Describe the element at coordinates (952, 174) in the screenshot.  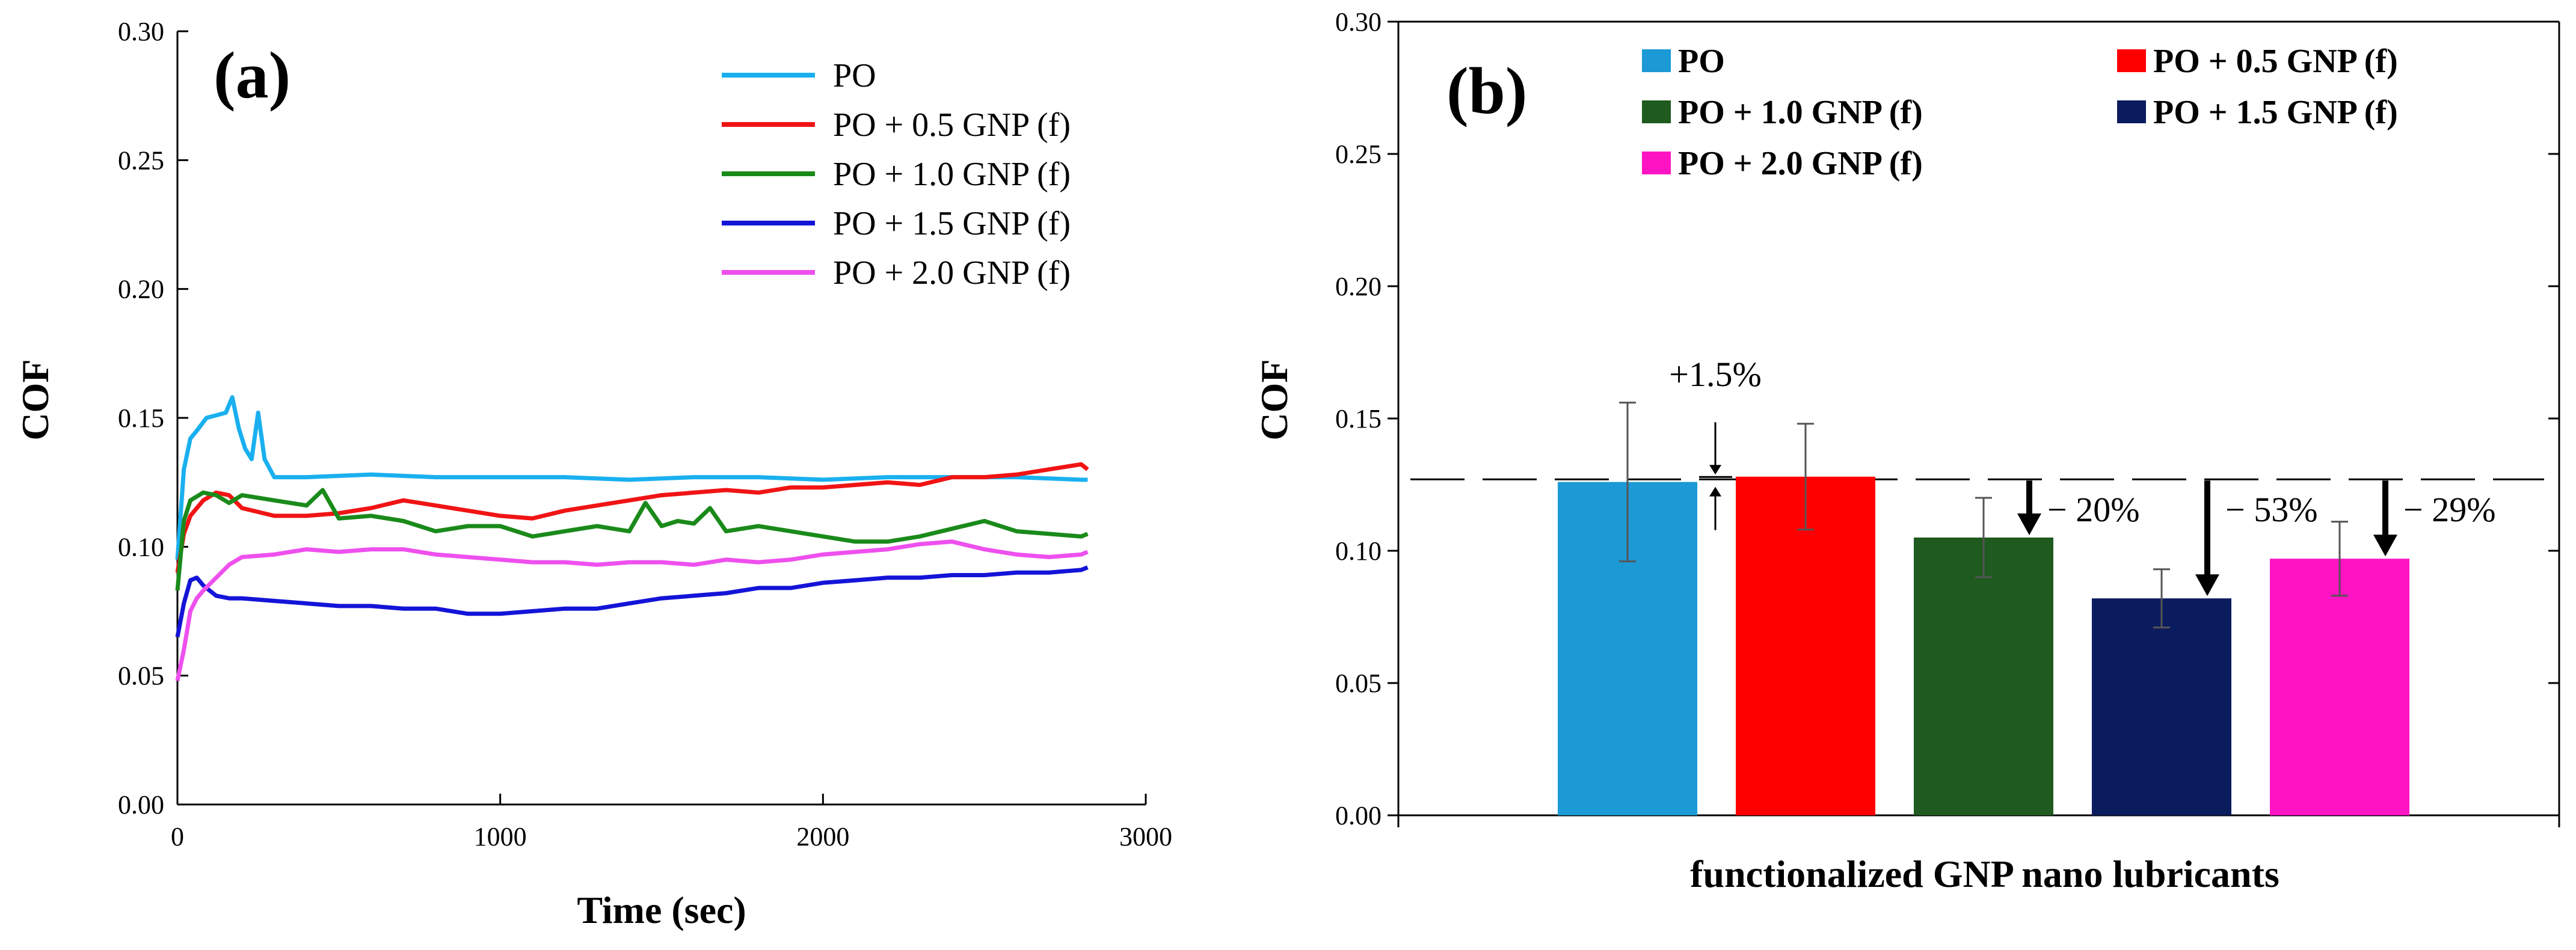
I see `legend-label-a: PO + 1.0 GNP (f)` at that location.